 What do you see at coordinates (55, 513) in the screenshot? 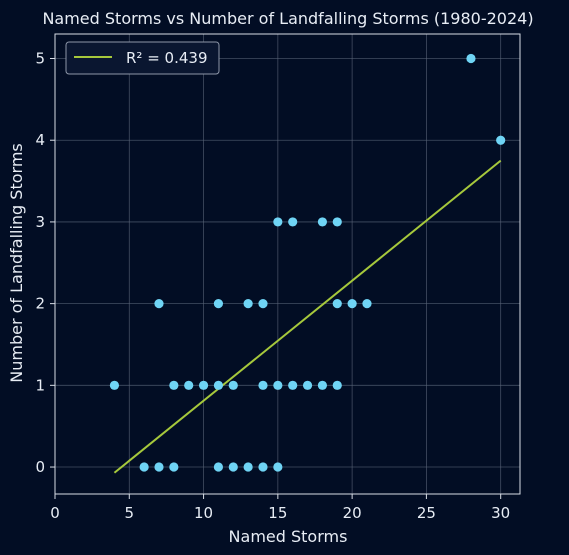
I see `x-tick-label: 0` at bounding box center [55, 513].